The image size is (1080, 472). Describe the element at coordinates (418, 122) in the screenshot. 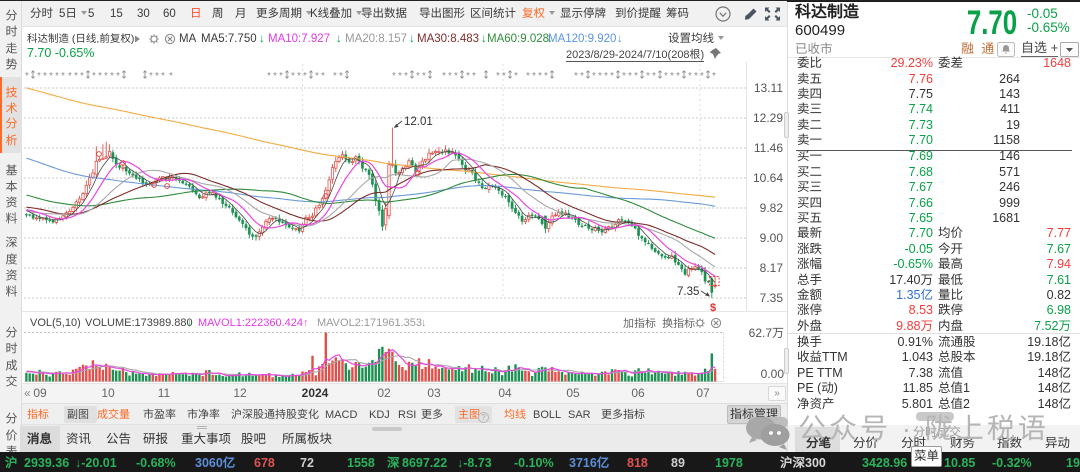

I see `svg-text: 12.01` at that location.